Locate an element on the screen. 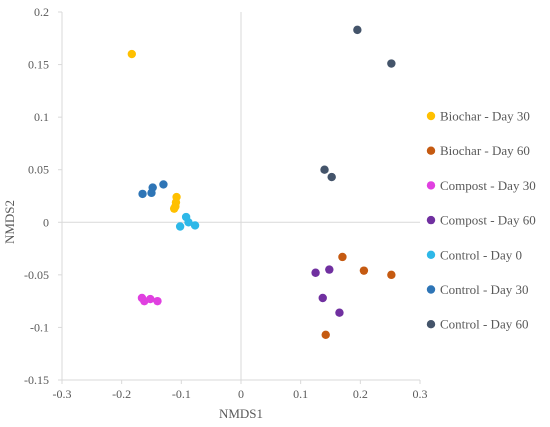 This screenshot has width=550, height=427. y-tick-label: 0.2 is located at coordinates (41, 12).